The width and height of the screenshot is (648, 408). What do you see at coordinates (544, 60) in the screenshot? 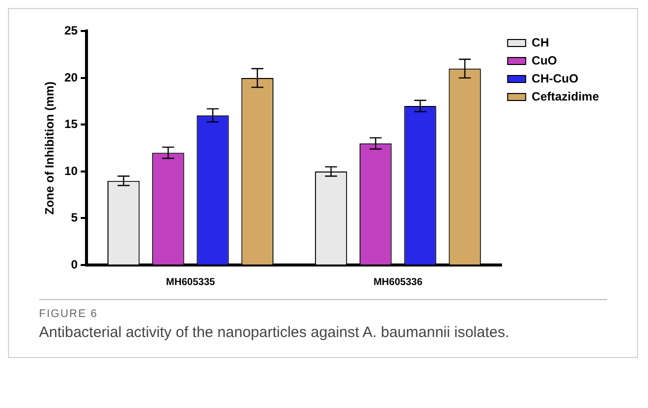
I see `legend-label: CuO` at bounding box center [544, 60].